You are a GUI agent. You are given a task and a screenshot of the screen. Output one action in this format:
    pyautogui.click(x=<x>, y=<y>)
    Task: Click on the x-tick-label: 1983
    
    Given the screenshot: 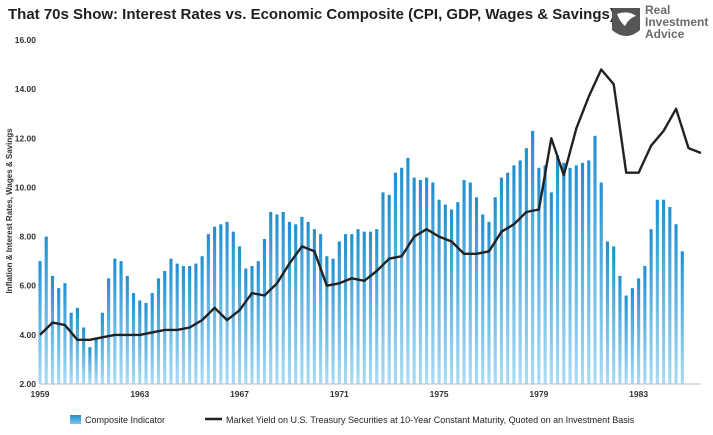 What is the action you would take?
    pyautogui.click(x=638, y=394)
    